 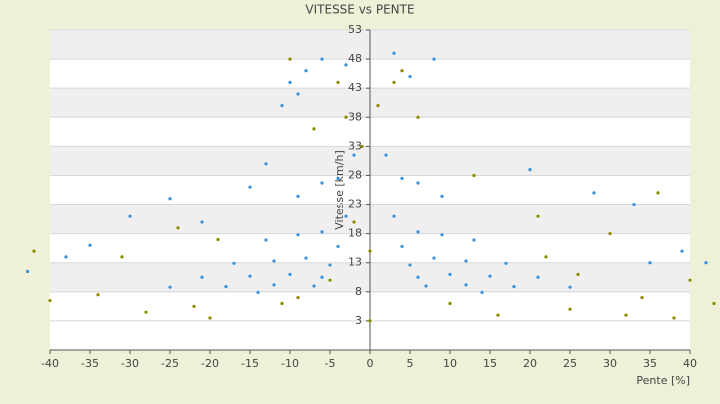 I want to click on y-tick-label: 23, so click(x=355, y=204).